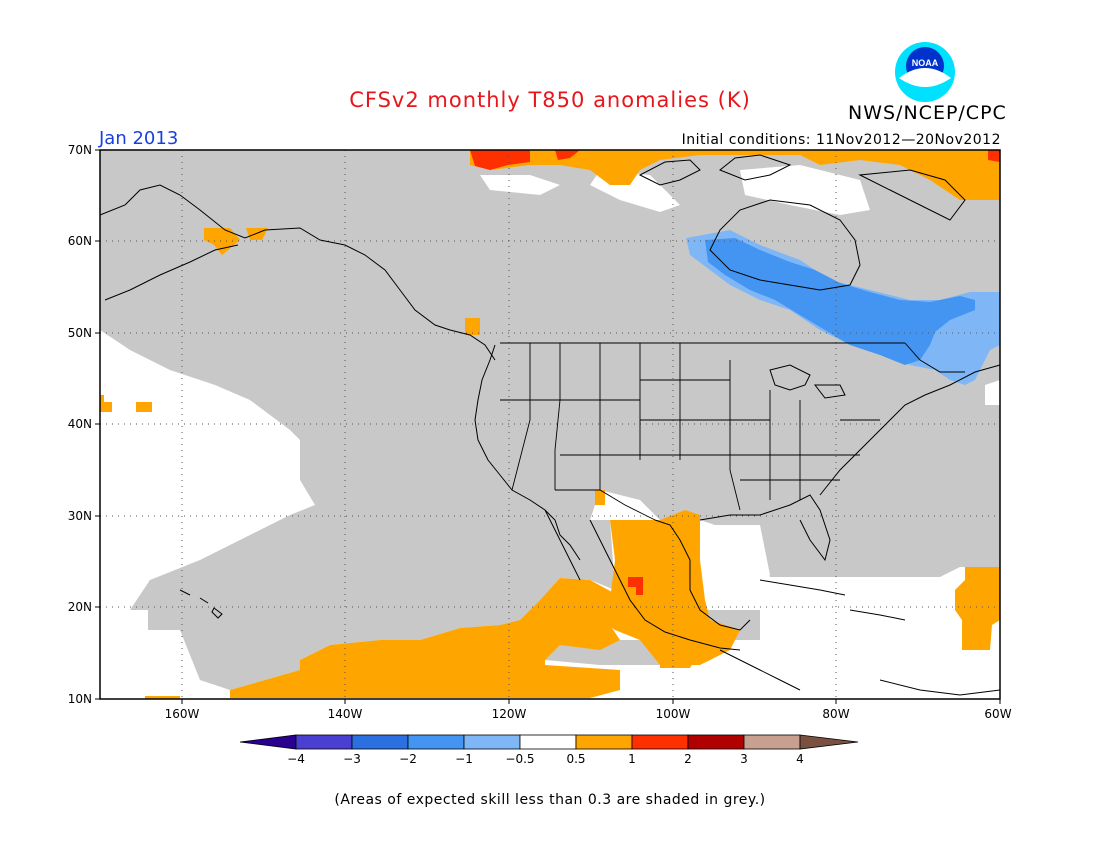 This screenshot has width=1100, height=850. Describe the element at coordinates (800, 759) in the screenshot. I see `colorbar-label: 4` at that location.